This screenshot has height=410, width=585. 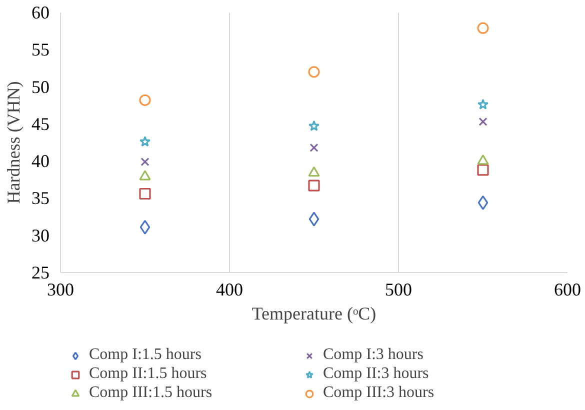 I want to click on legend-label: Comp II:1.5 hours, so click(x=148, y=374).